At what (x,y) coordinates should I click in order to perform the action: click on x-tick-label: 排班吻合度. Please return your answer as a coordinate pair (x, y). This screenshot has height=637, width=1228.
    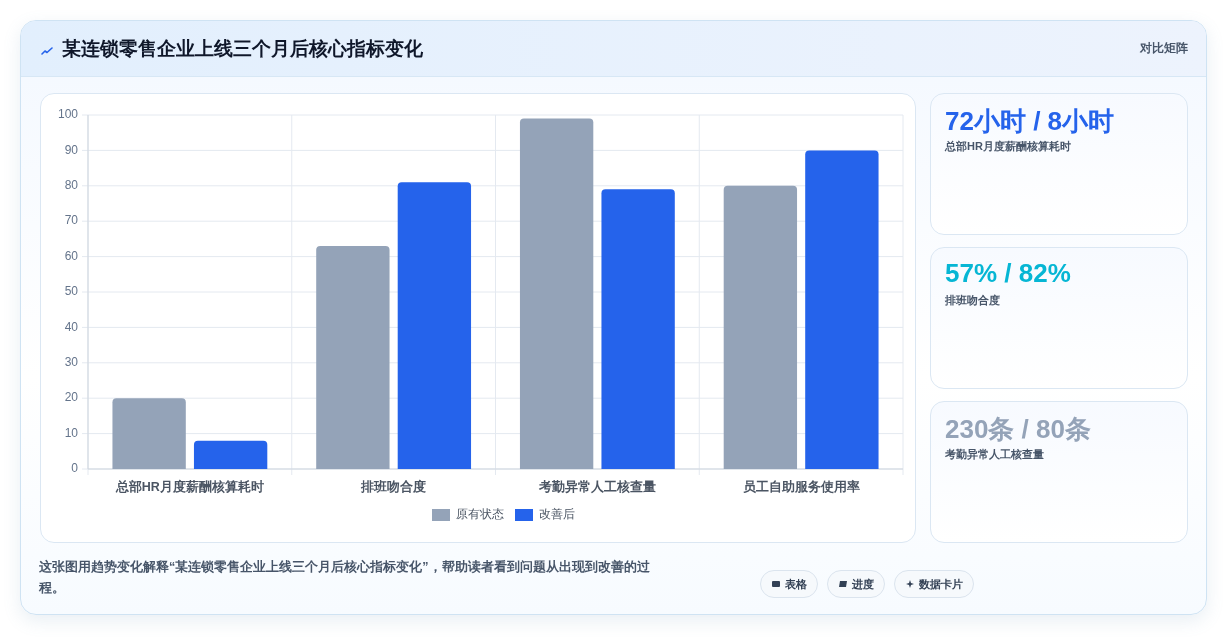
    Looking at the image, I should click on (393, 487).